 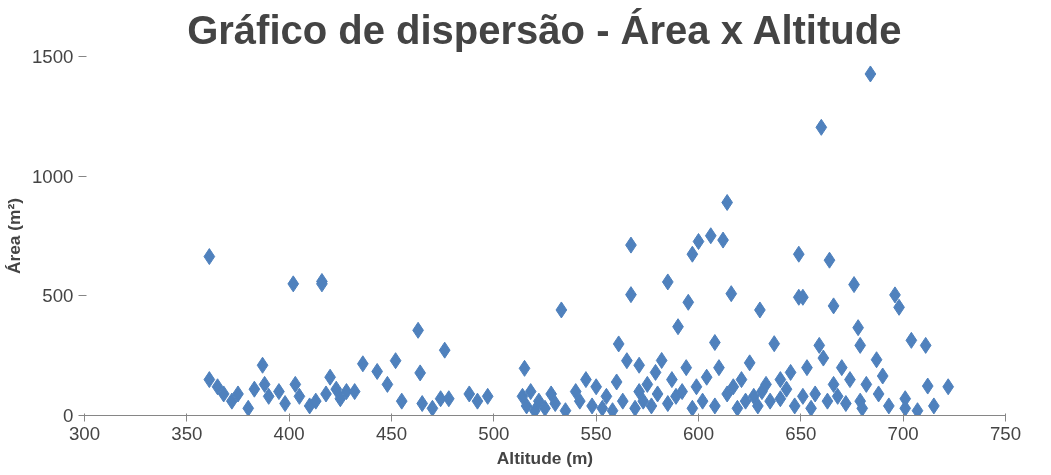 What do you see at coordinates (801, 433) in the screenshot?
I see `x-tick-label: 650` at bounding box center [801, 433].